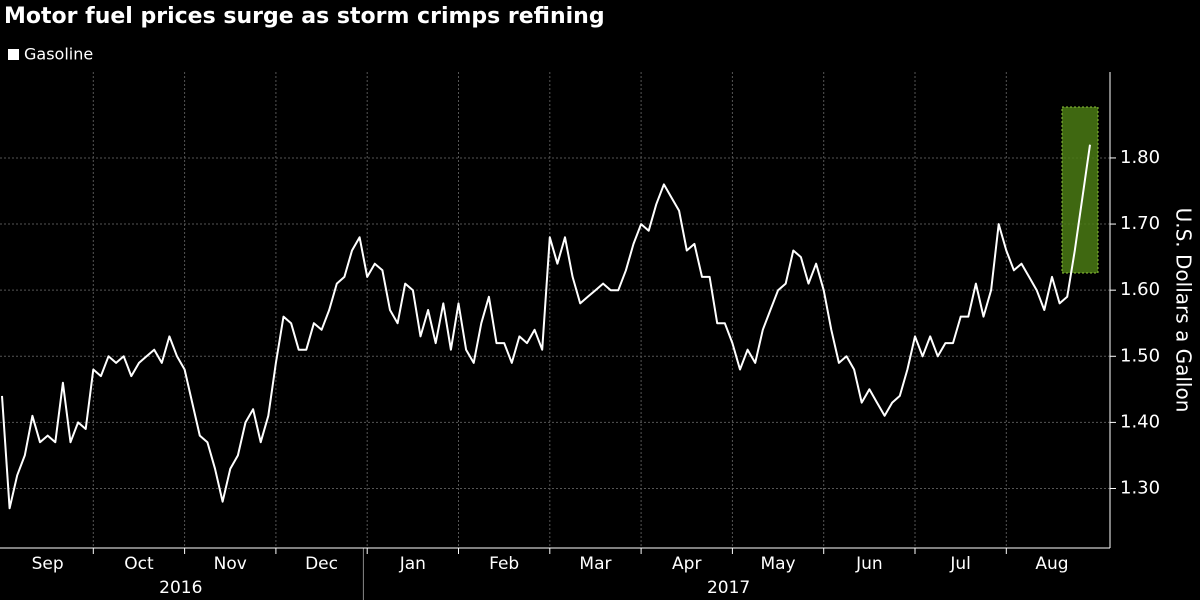 This screenshot has width=1200, height=600. What do you see at coordinates (230, 564) in the screenshot?
I see `x-tick-label: Nov` at bounding box center [230, 564].